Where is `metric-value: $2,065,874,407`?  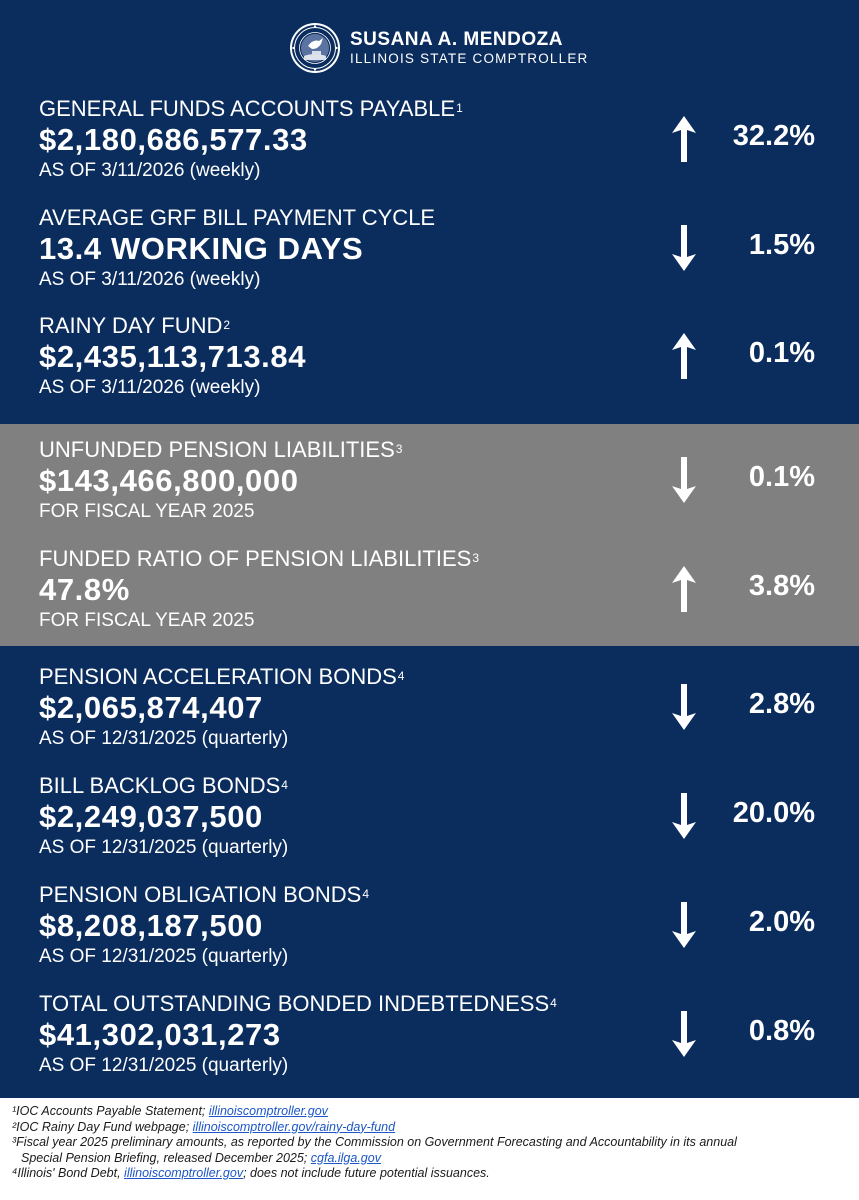 metric-value: $2,065,874,407 is located at coordinates (151, 707).